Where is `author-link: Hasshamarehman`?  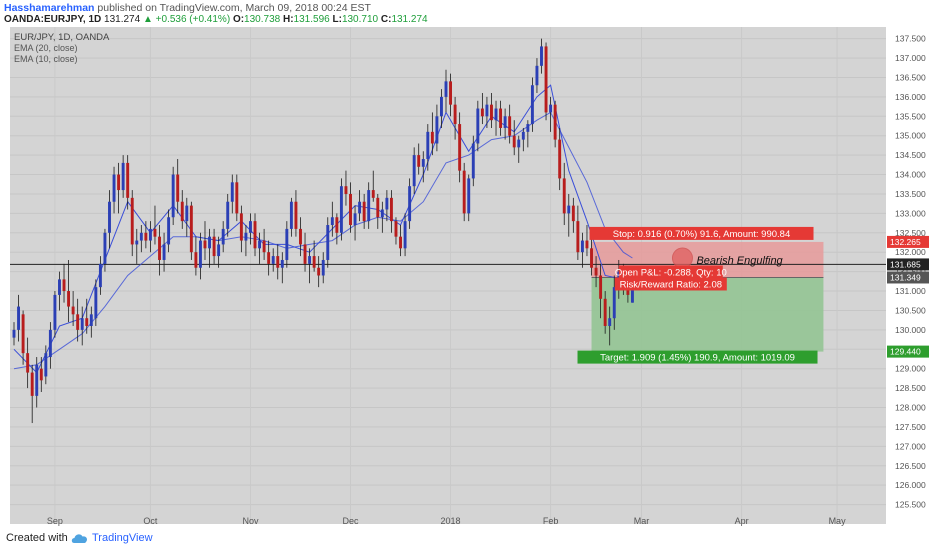
author-link: Hasshamarehman is located at coordinates (49, 8).